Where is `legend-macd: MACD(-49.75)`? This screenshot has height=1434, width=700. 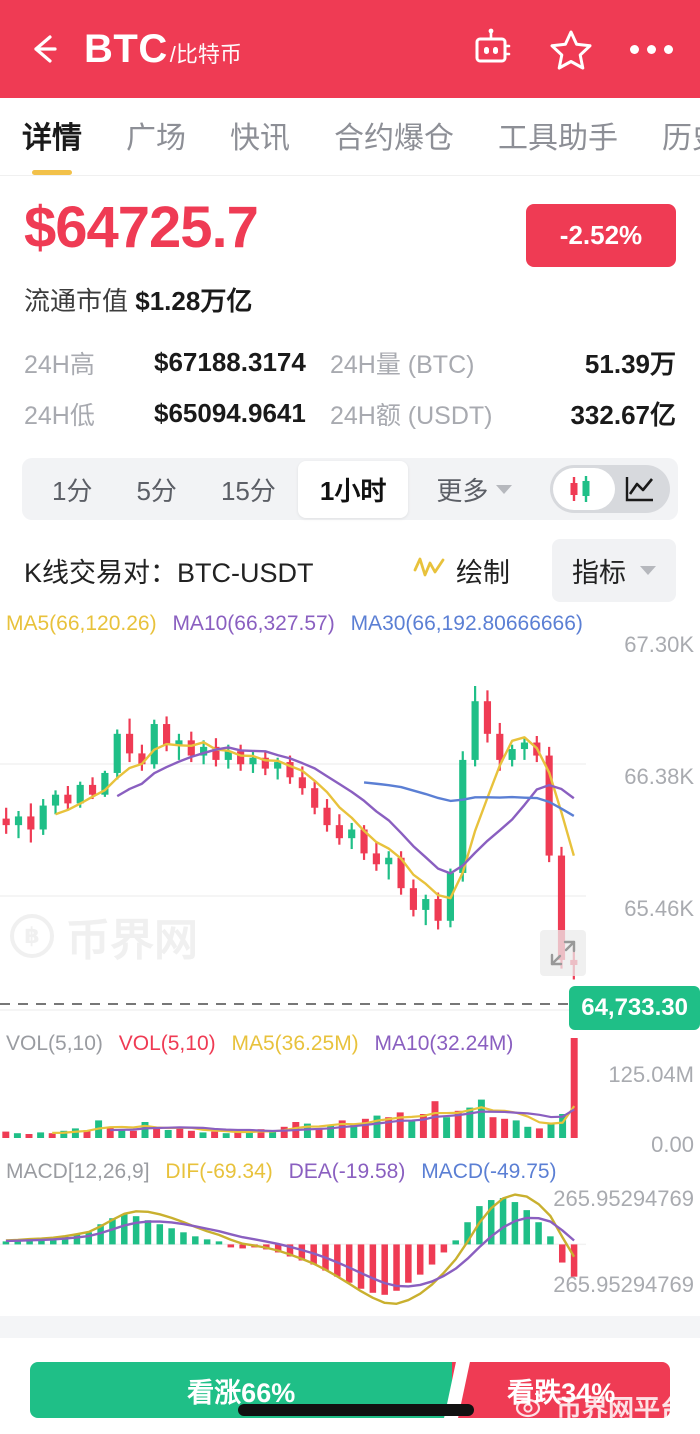 legend-macd: MACD(-49.75) is located at coordinates (489, 1171).